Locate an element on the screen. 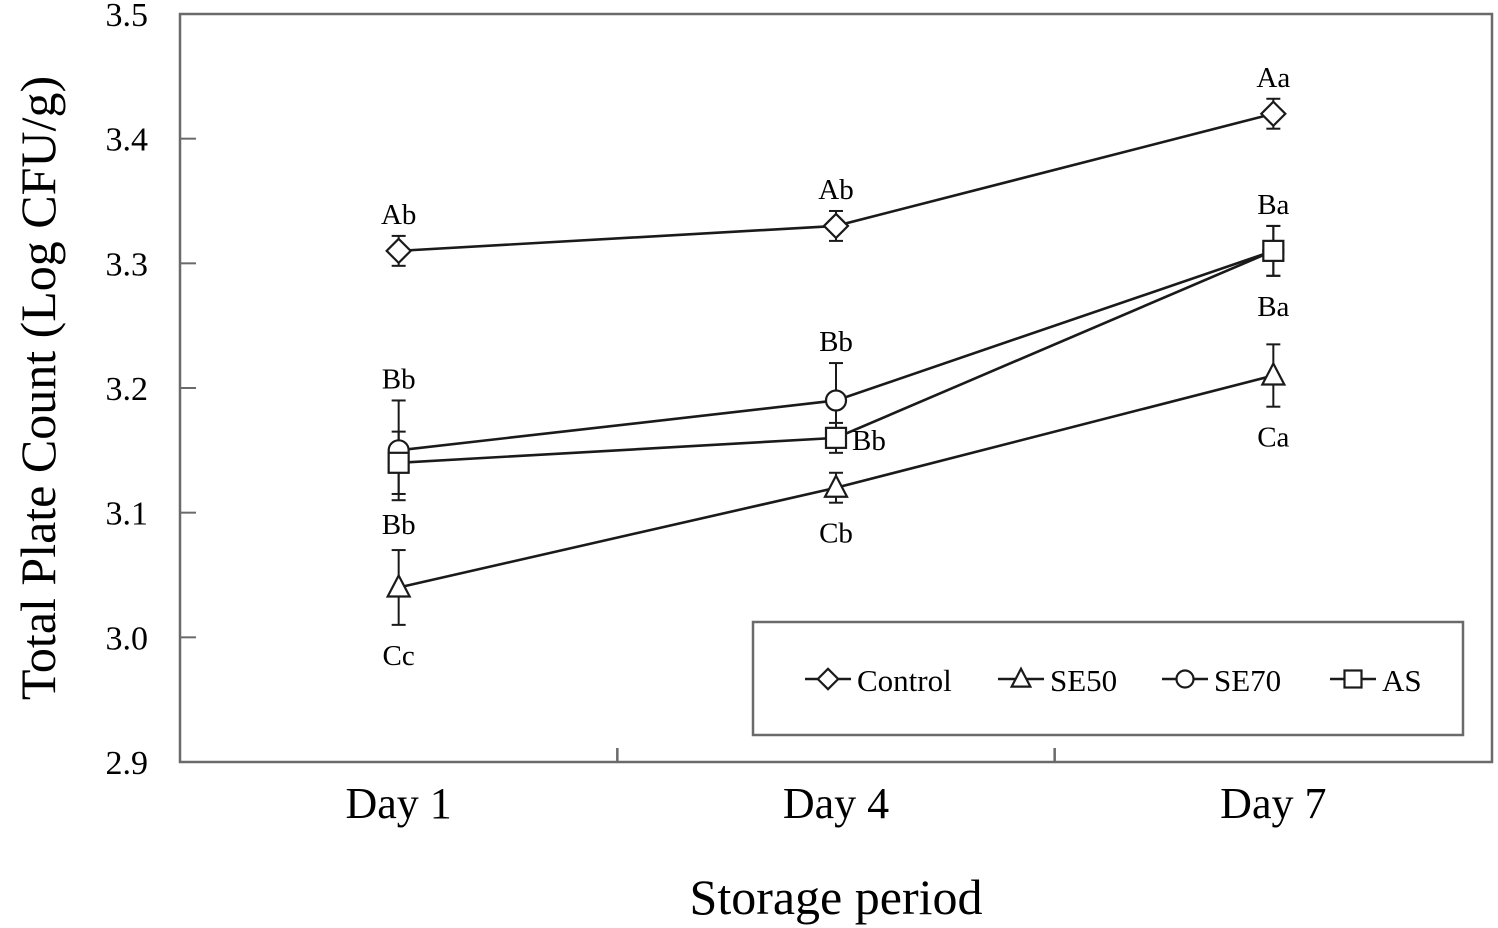 This screenshot has height=928, width=1498. point-label: Cb is located at coordinates (836, 534).